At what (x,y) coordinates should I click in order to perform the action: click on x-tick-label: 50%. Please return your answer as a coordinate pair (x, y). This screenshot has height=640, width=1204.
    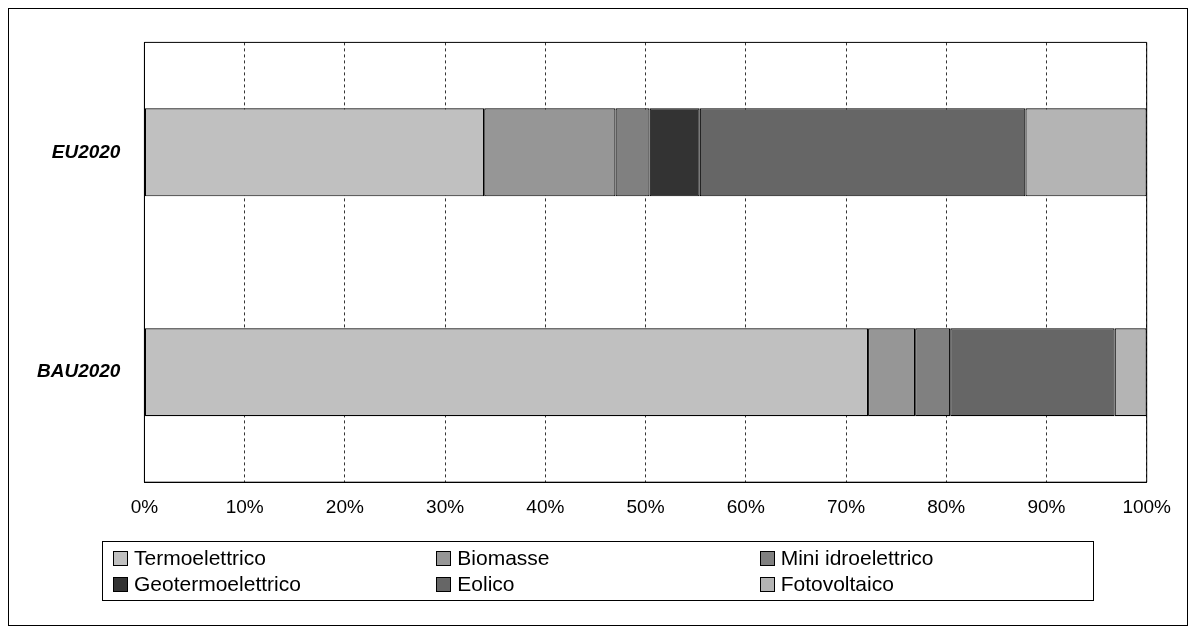
    Looking at the image, I should click on (645, 506).